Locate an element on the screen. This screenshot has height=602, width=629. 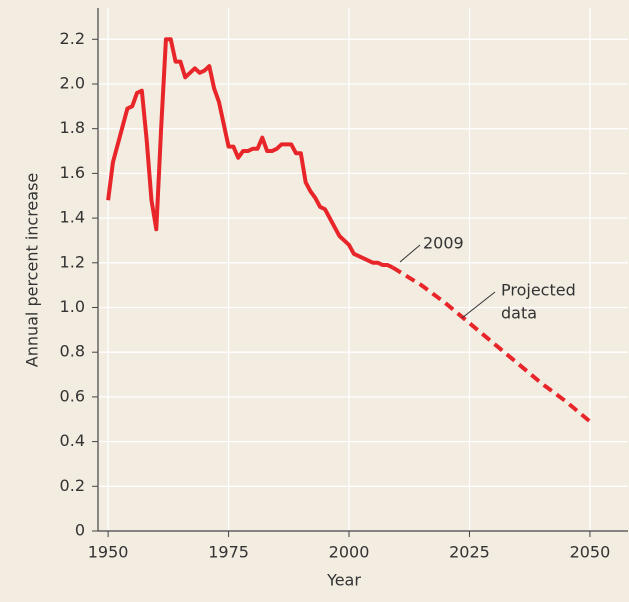
y-axis-label: Annual percent increase is located at coordinates (32, 270).